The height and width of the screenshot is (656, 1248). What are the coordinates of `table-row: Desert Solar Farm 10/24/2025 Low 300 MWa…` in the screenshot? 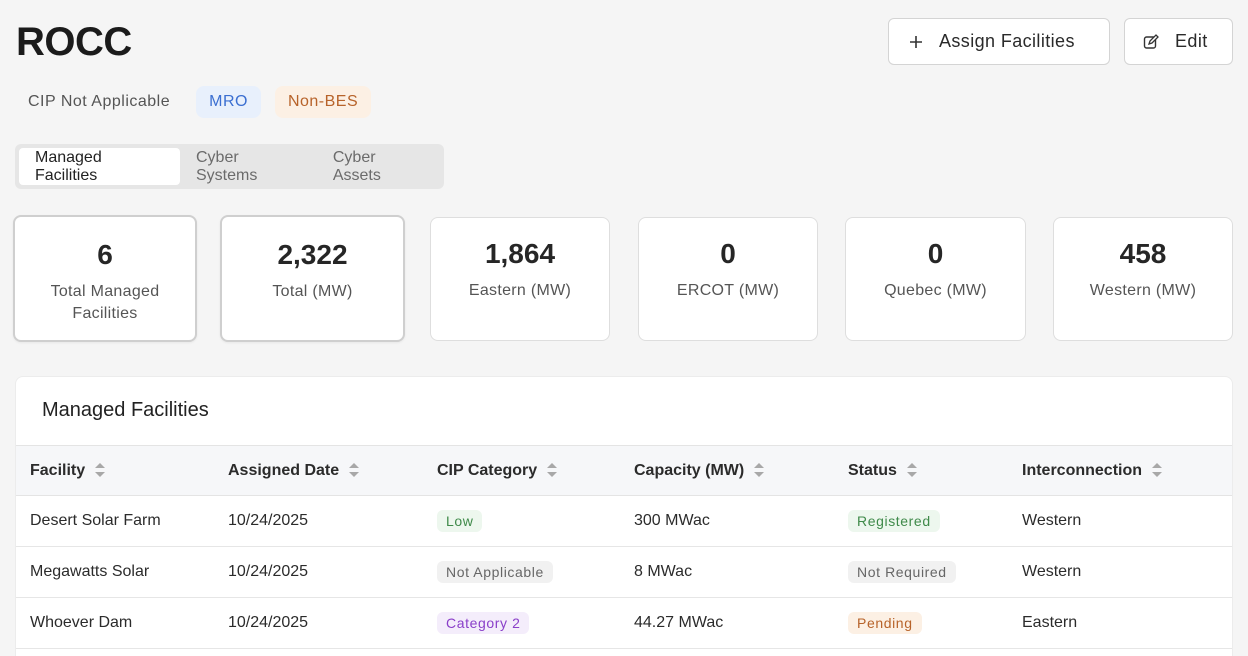 It's located at (624, 521).